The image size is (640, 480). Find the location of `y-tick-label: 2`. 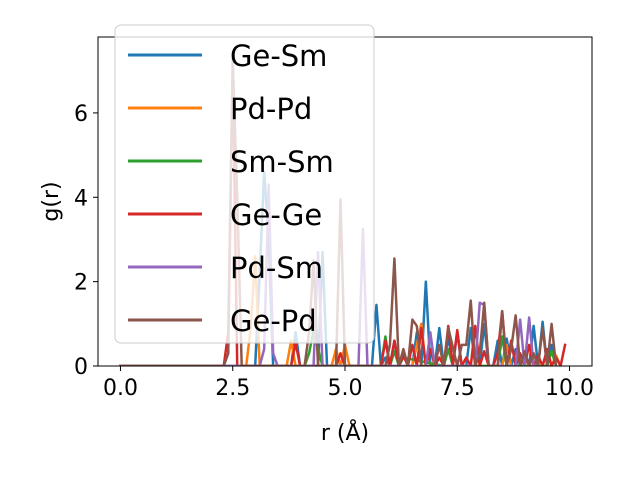

y-tick-label: 2 is located at coordinates (81, 283).